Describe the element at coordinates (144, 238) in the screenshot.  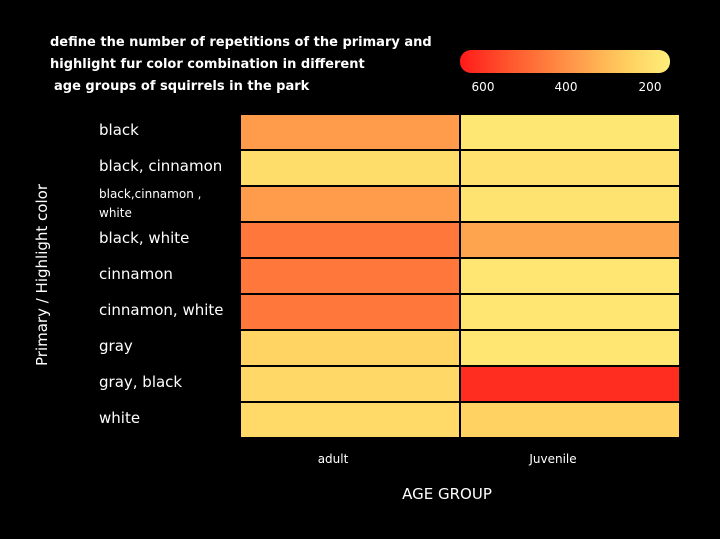
I see `y-tick-label: black, white` at that location.